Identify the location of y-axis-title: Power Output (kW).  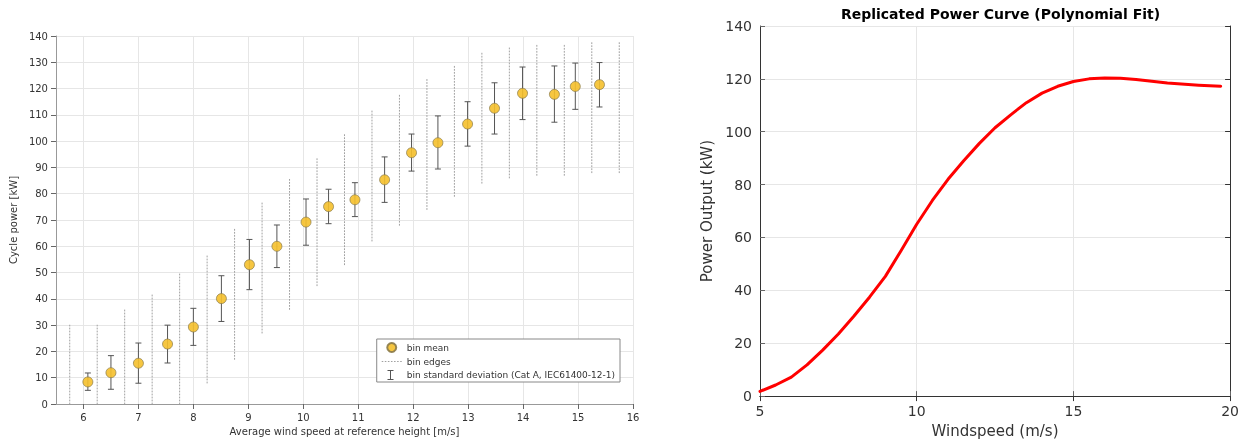
(706, 211).